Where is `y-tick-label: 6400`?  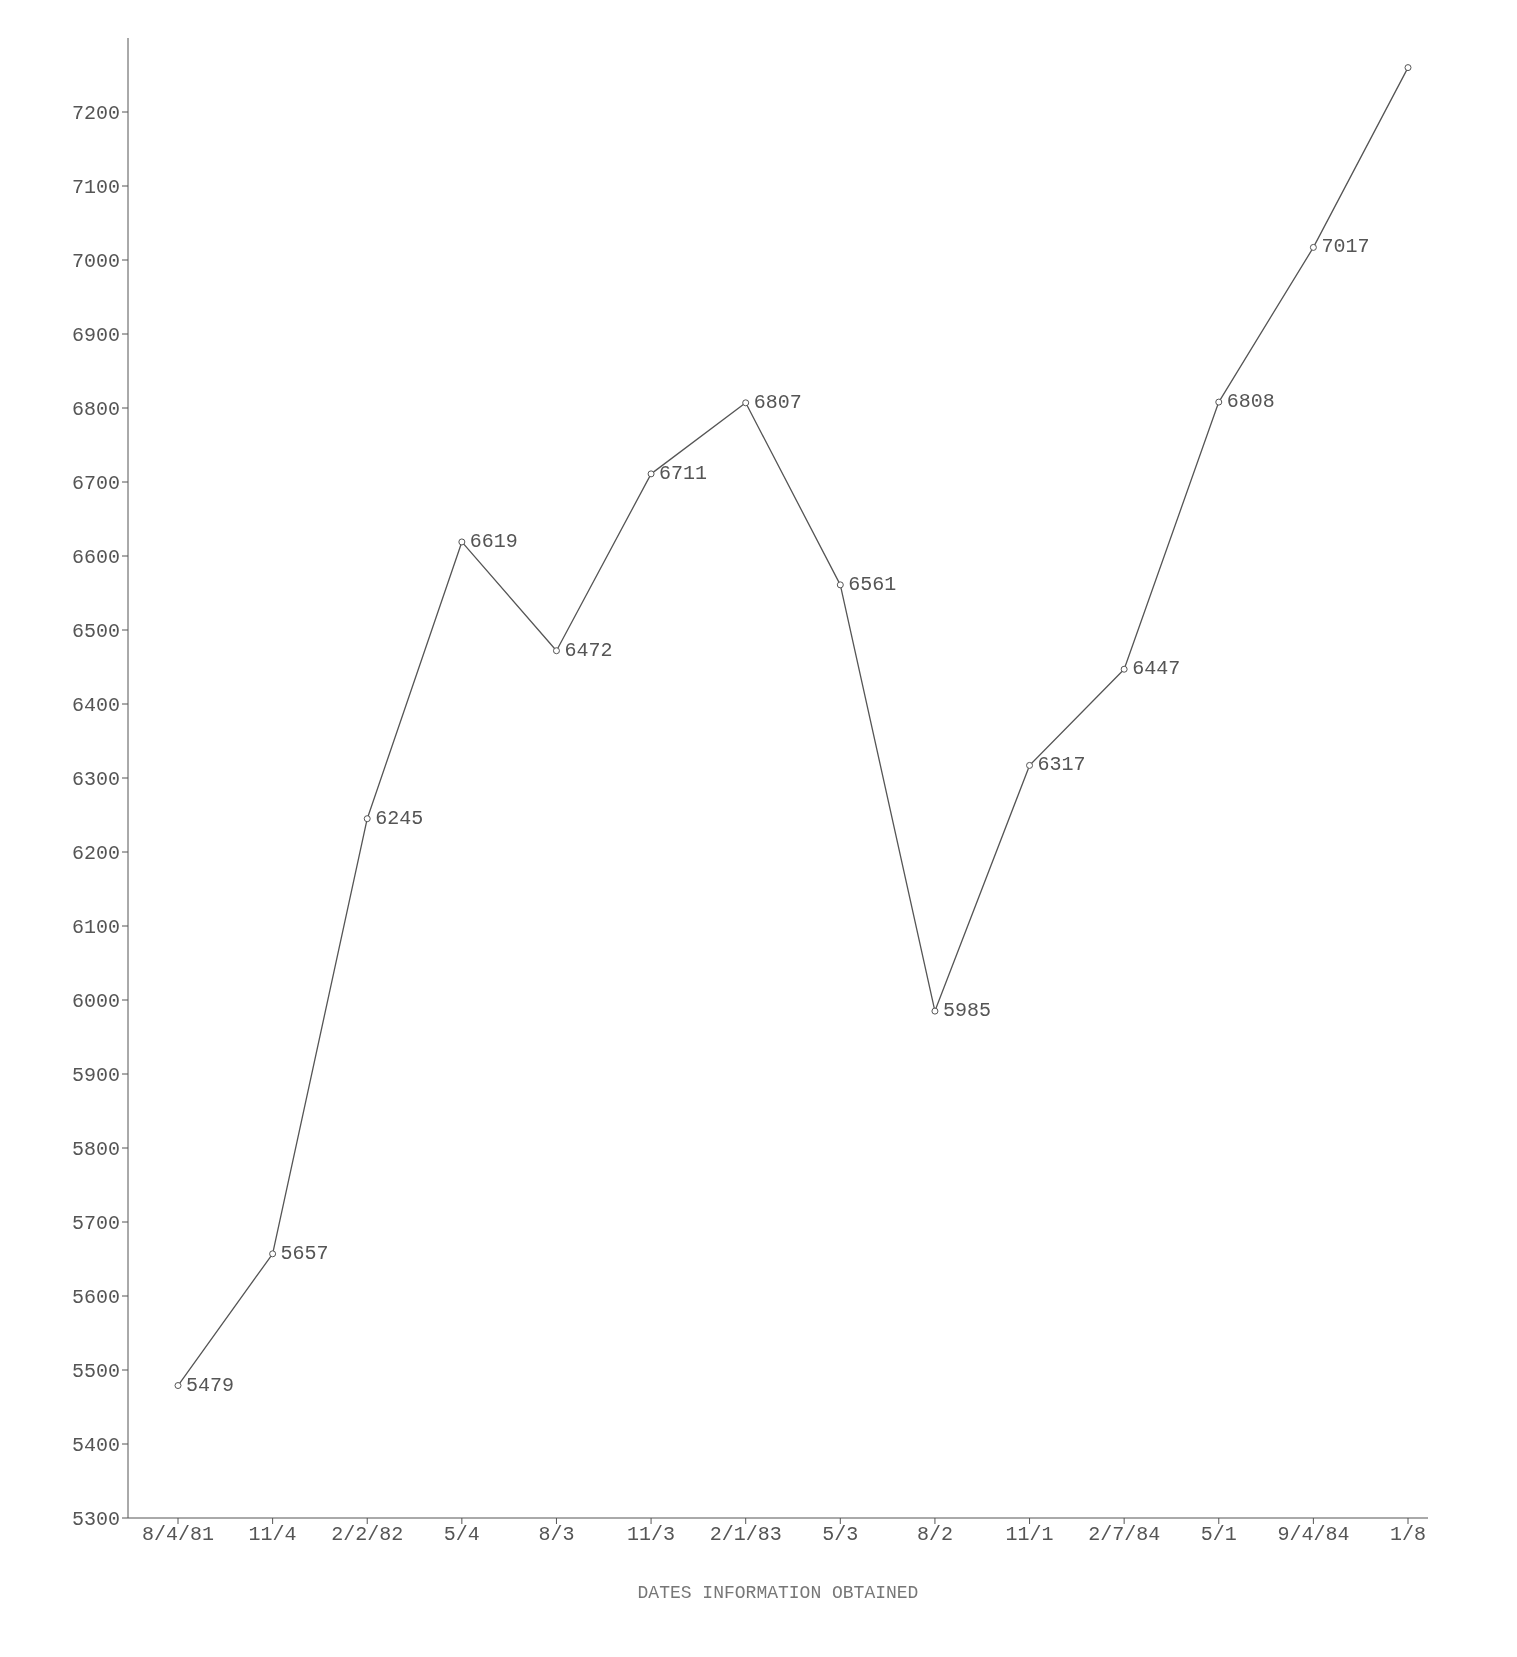
y-tick-label: 6400 is located at coordinates (95, 706).